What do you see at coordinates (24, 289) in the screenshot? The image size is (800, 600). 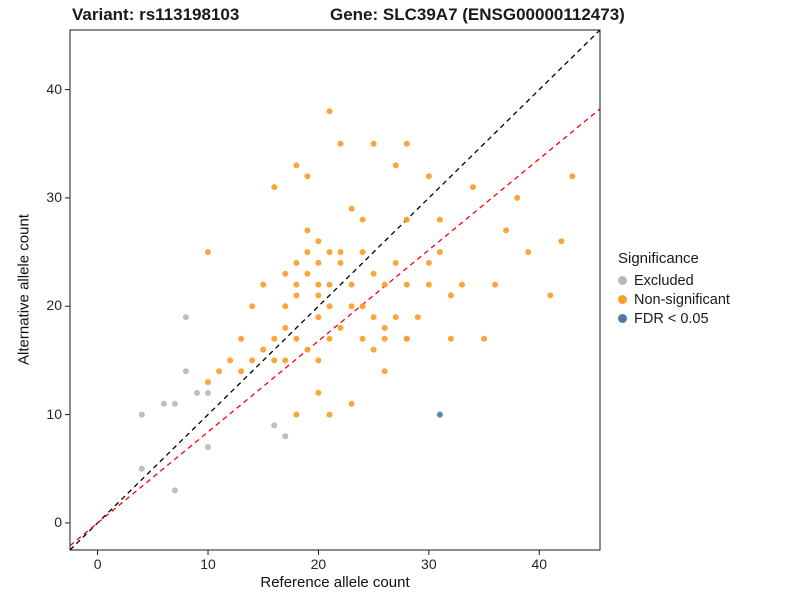 I see `y-axis-title: Alternative allele count` at bounding box center [24, 289].